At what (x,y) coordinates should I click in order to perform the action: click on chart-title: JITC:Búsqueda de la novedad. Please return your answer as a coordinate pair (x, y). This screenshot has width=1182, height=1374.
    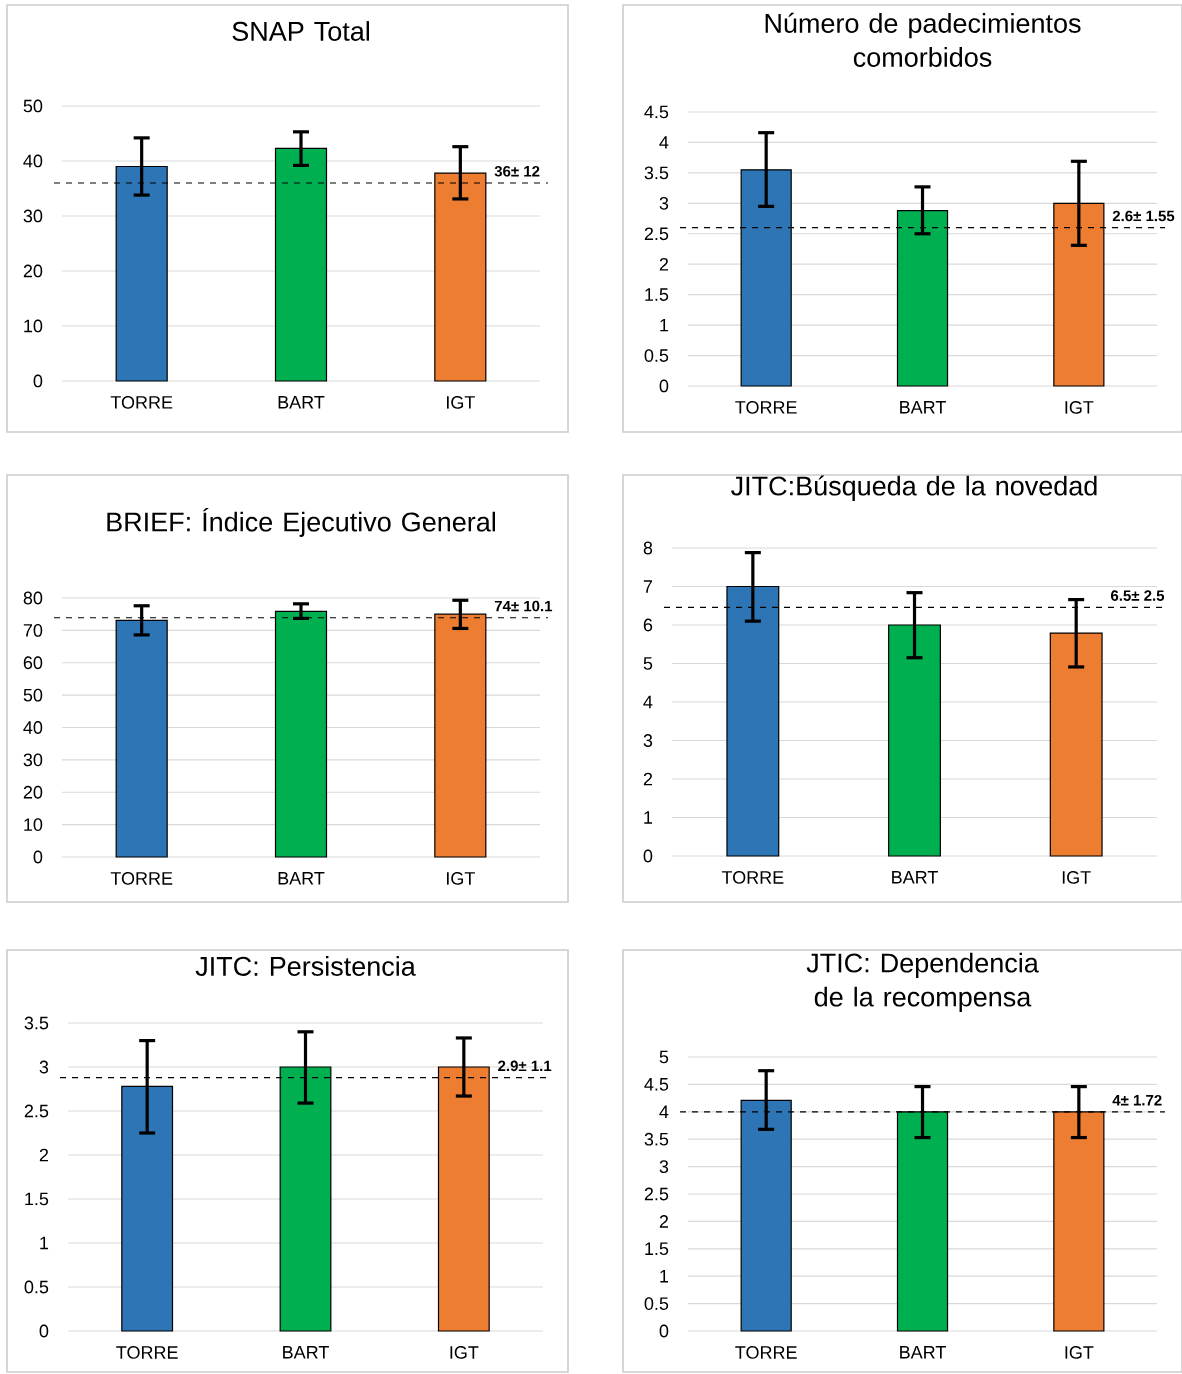
    Looking at the image, I should click on (914, 488).